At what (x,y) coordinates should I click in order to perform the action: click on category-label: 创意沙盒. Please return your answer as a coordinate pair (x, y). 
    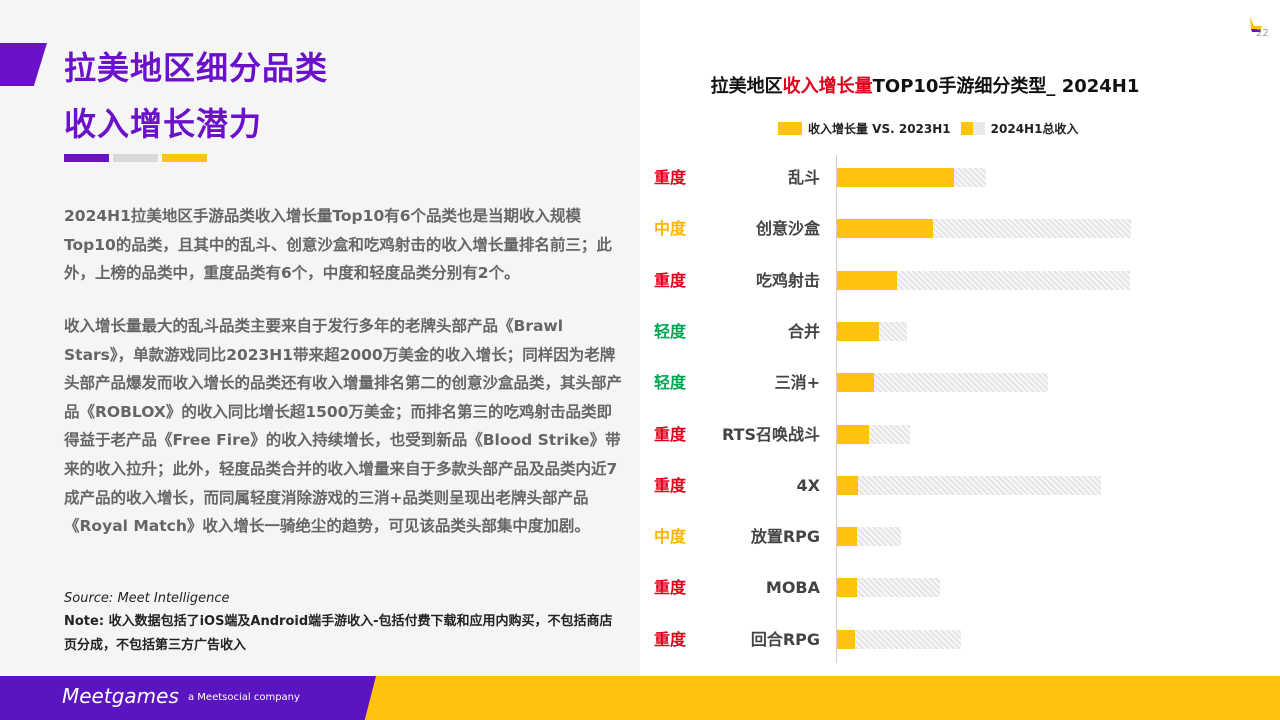
    Looking at the image, I should click on (787, 229).